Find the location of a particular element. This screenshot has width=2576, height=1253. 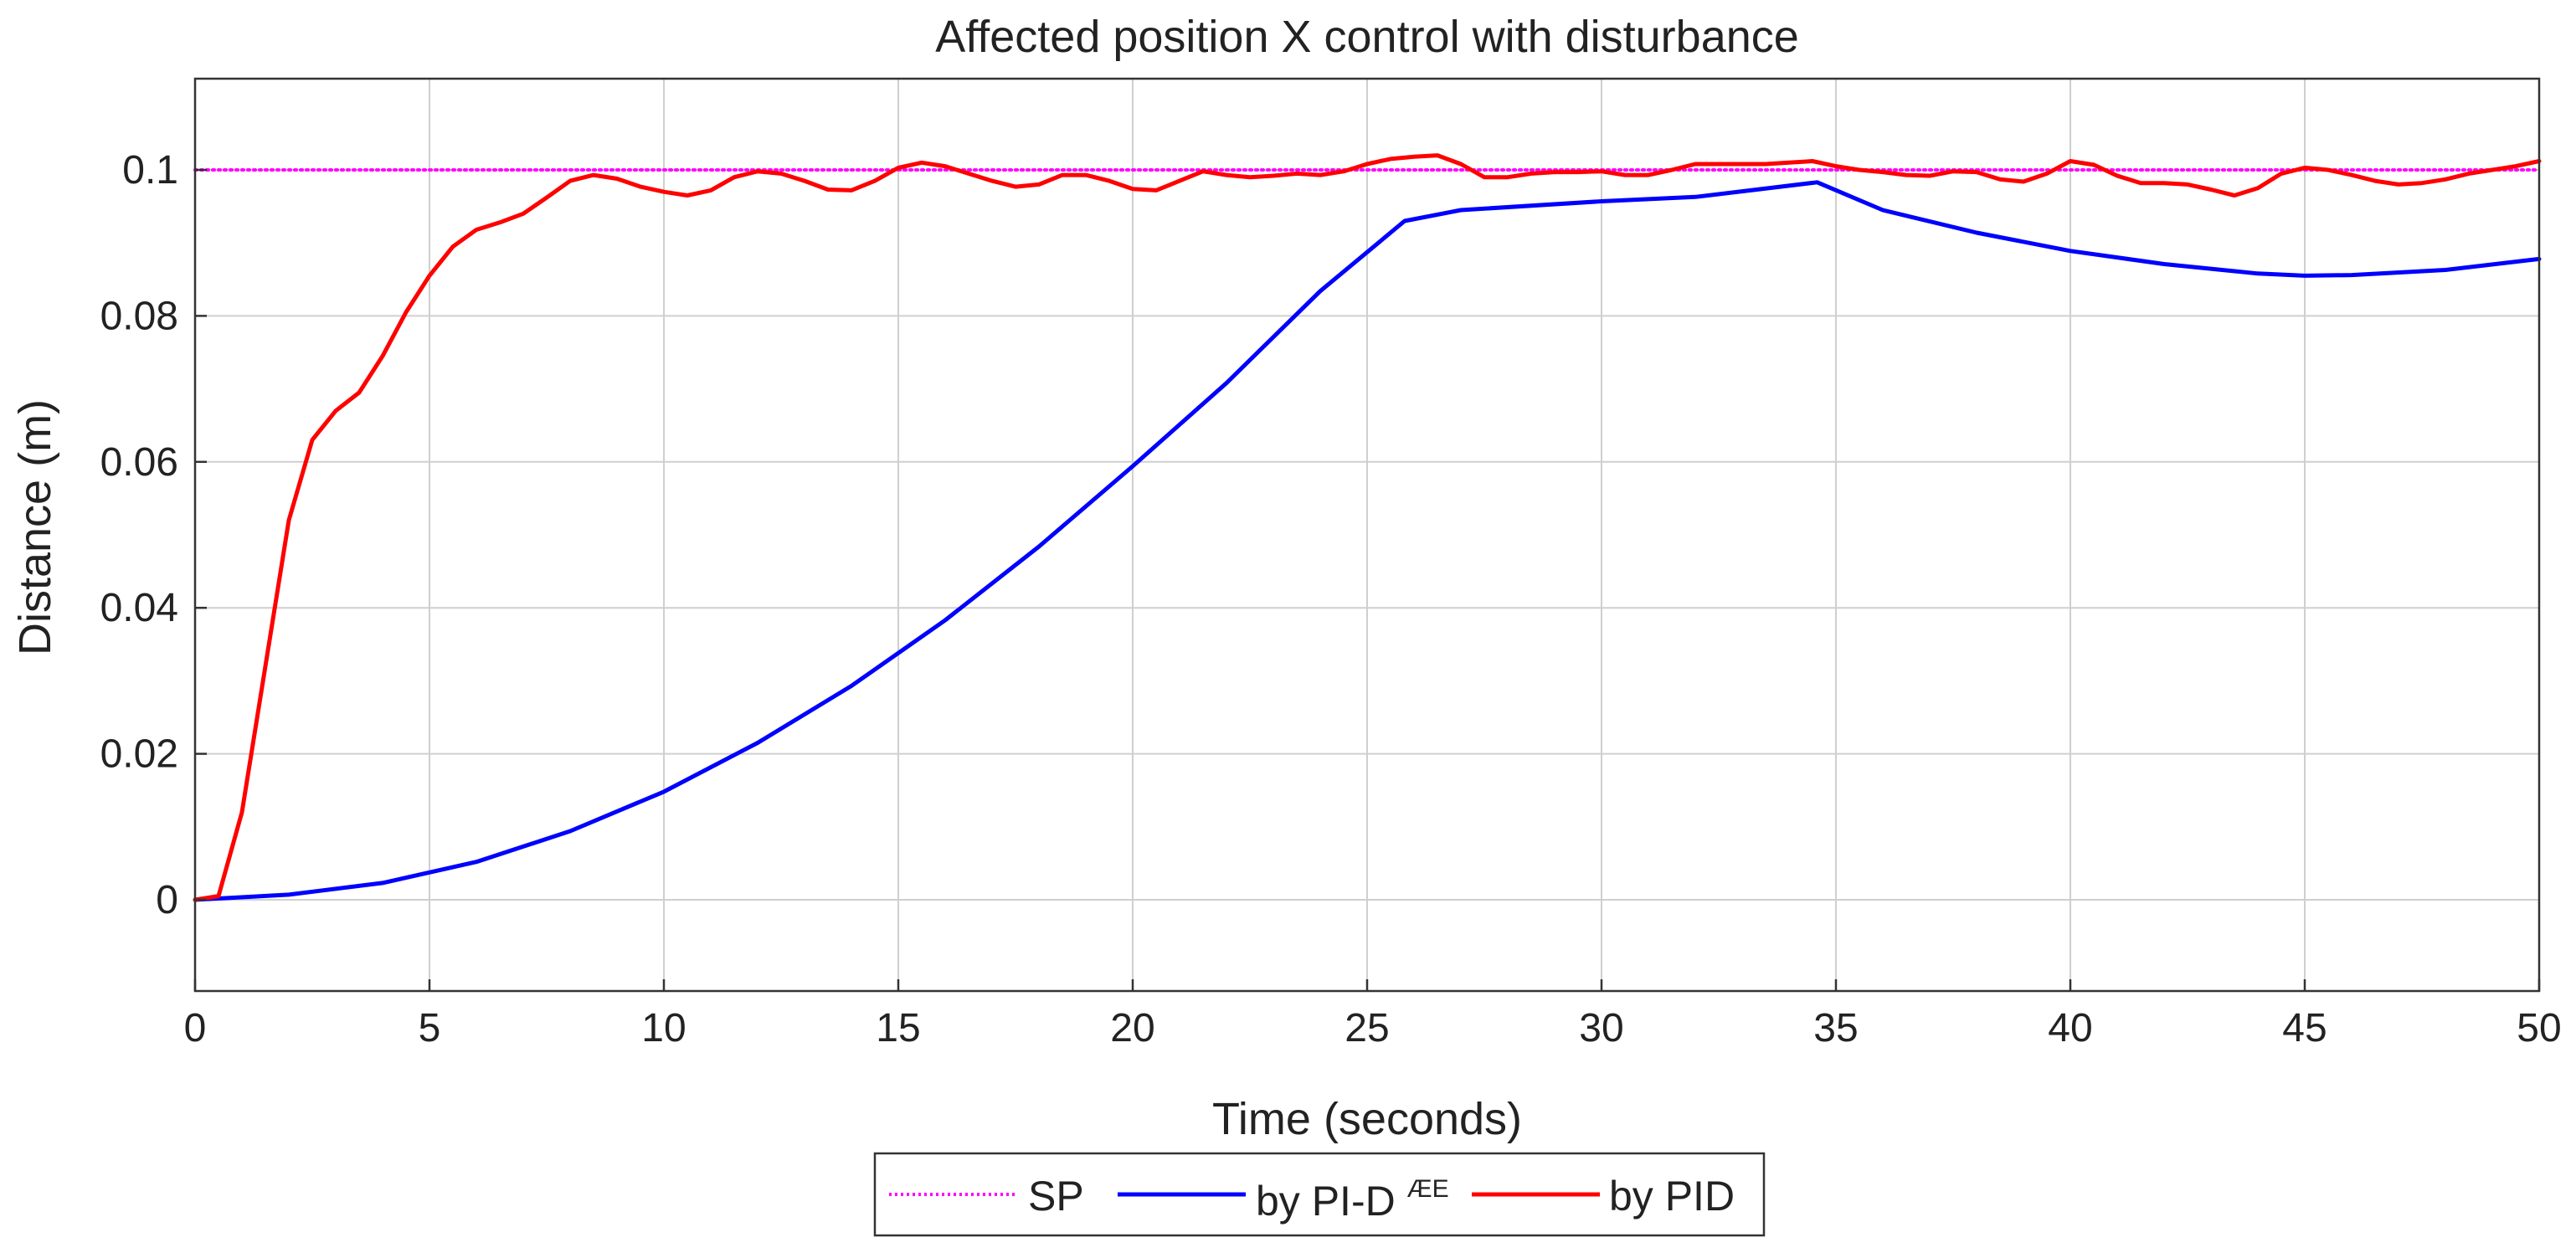

legend-label-sp: SP is located at coordinates (1056, 1196).